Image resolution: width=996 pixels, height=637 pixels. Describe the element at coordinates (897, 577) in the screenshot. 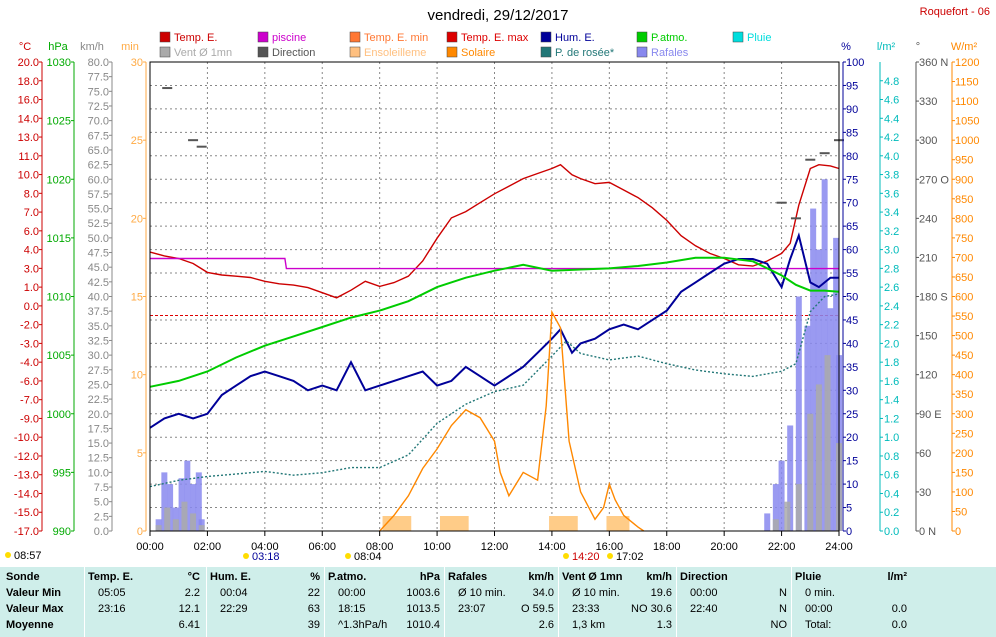

I see `stats-unit: l/m²` at that location.